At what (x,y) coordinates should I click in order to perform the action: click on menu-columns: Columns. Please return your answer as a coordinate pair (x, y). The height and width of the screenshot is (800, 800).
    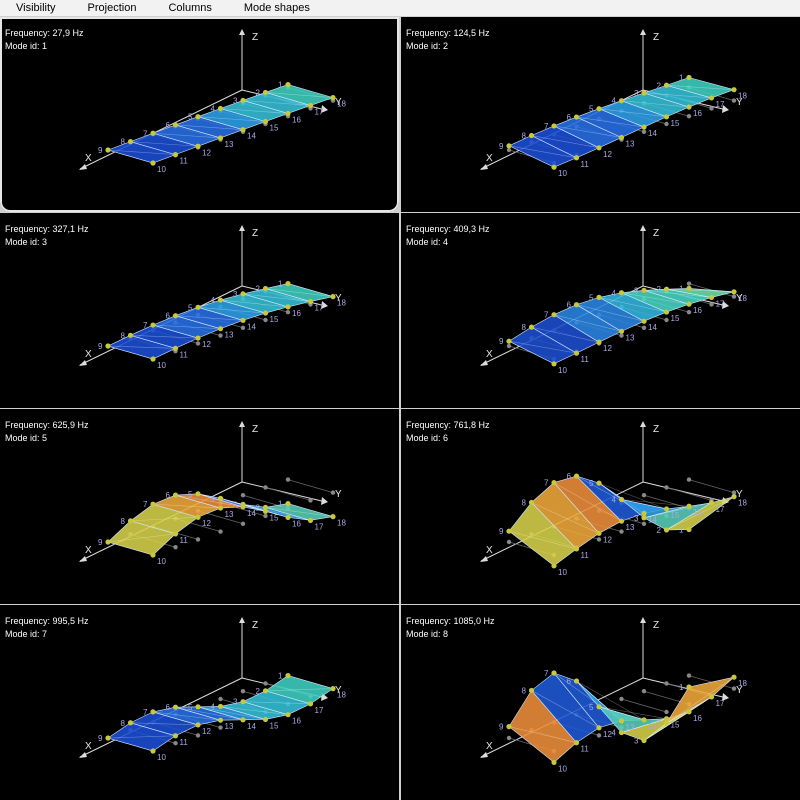
    Looking at the image, I should click on (190, 7).